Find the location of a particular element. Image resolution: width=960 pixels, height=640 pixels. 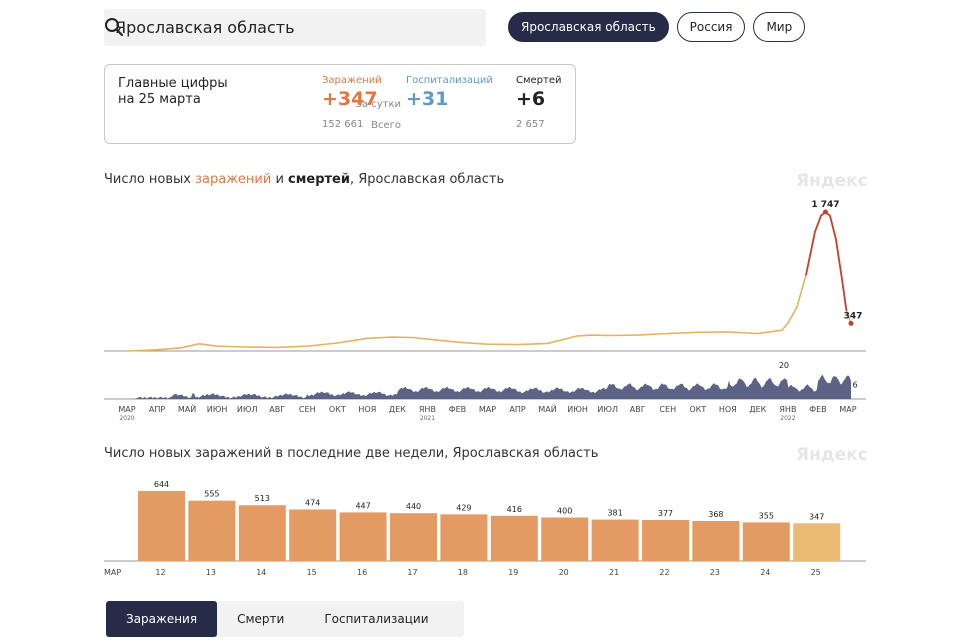

infections-peak-line is located at coordinates (826, 261).